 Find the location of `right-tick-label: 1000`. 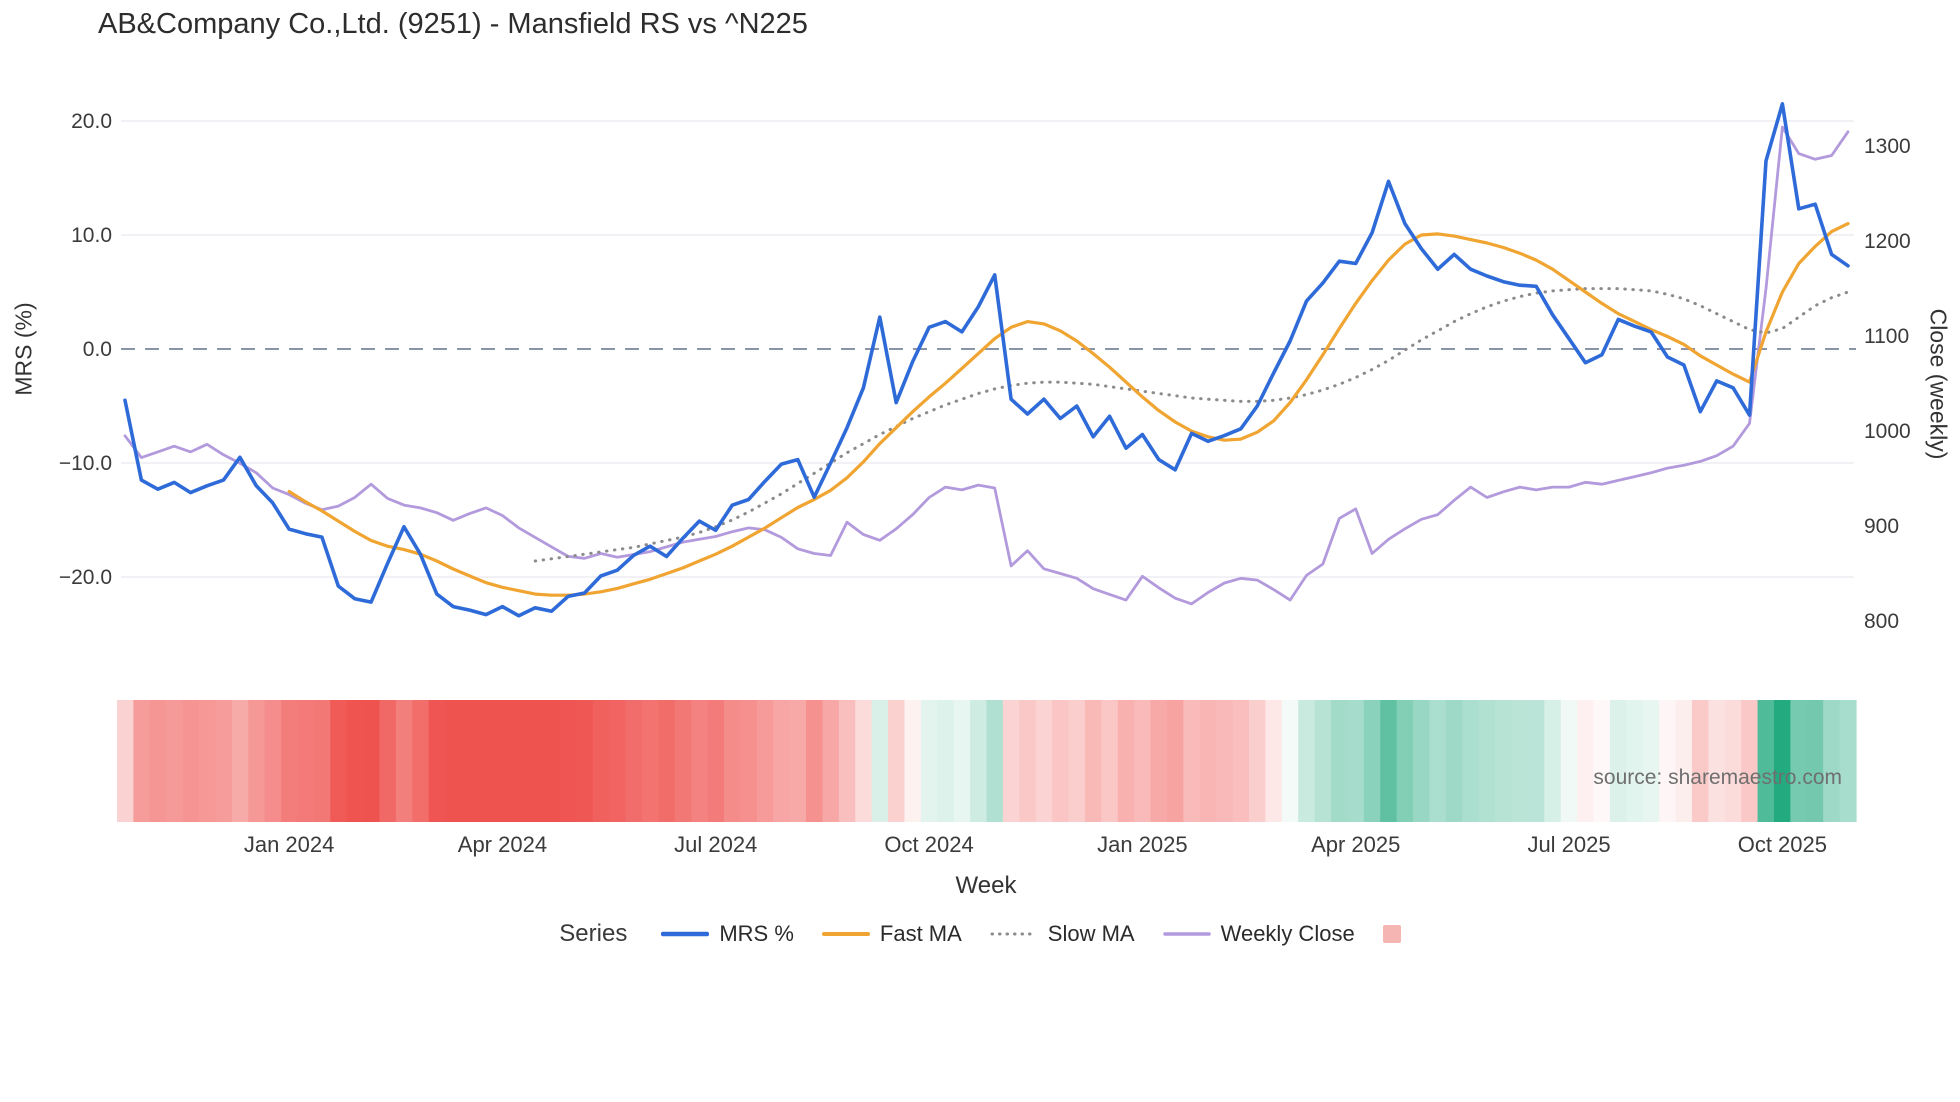

right-tick-label: 1000 is located at coordinates (1887, 431).